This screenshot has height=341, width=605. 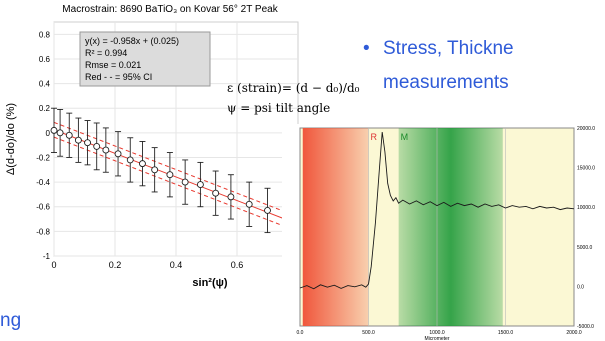 What do you see at coordinates (47, 256) in the screenshot?
I see `y-tick-label: -1` at bounding box center [47, 256].